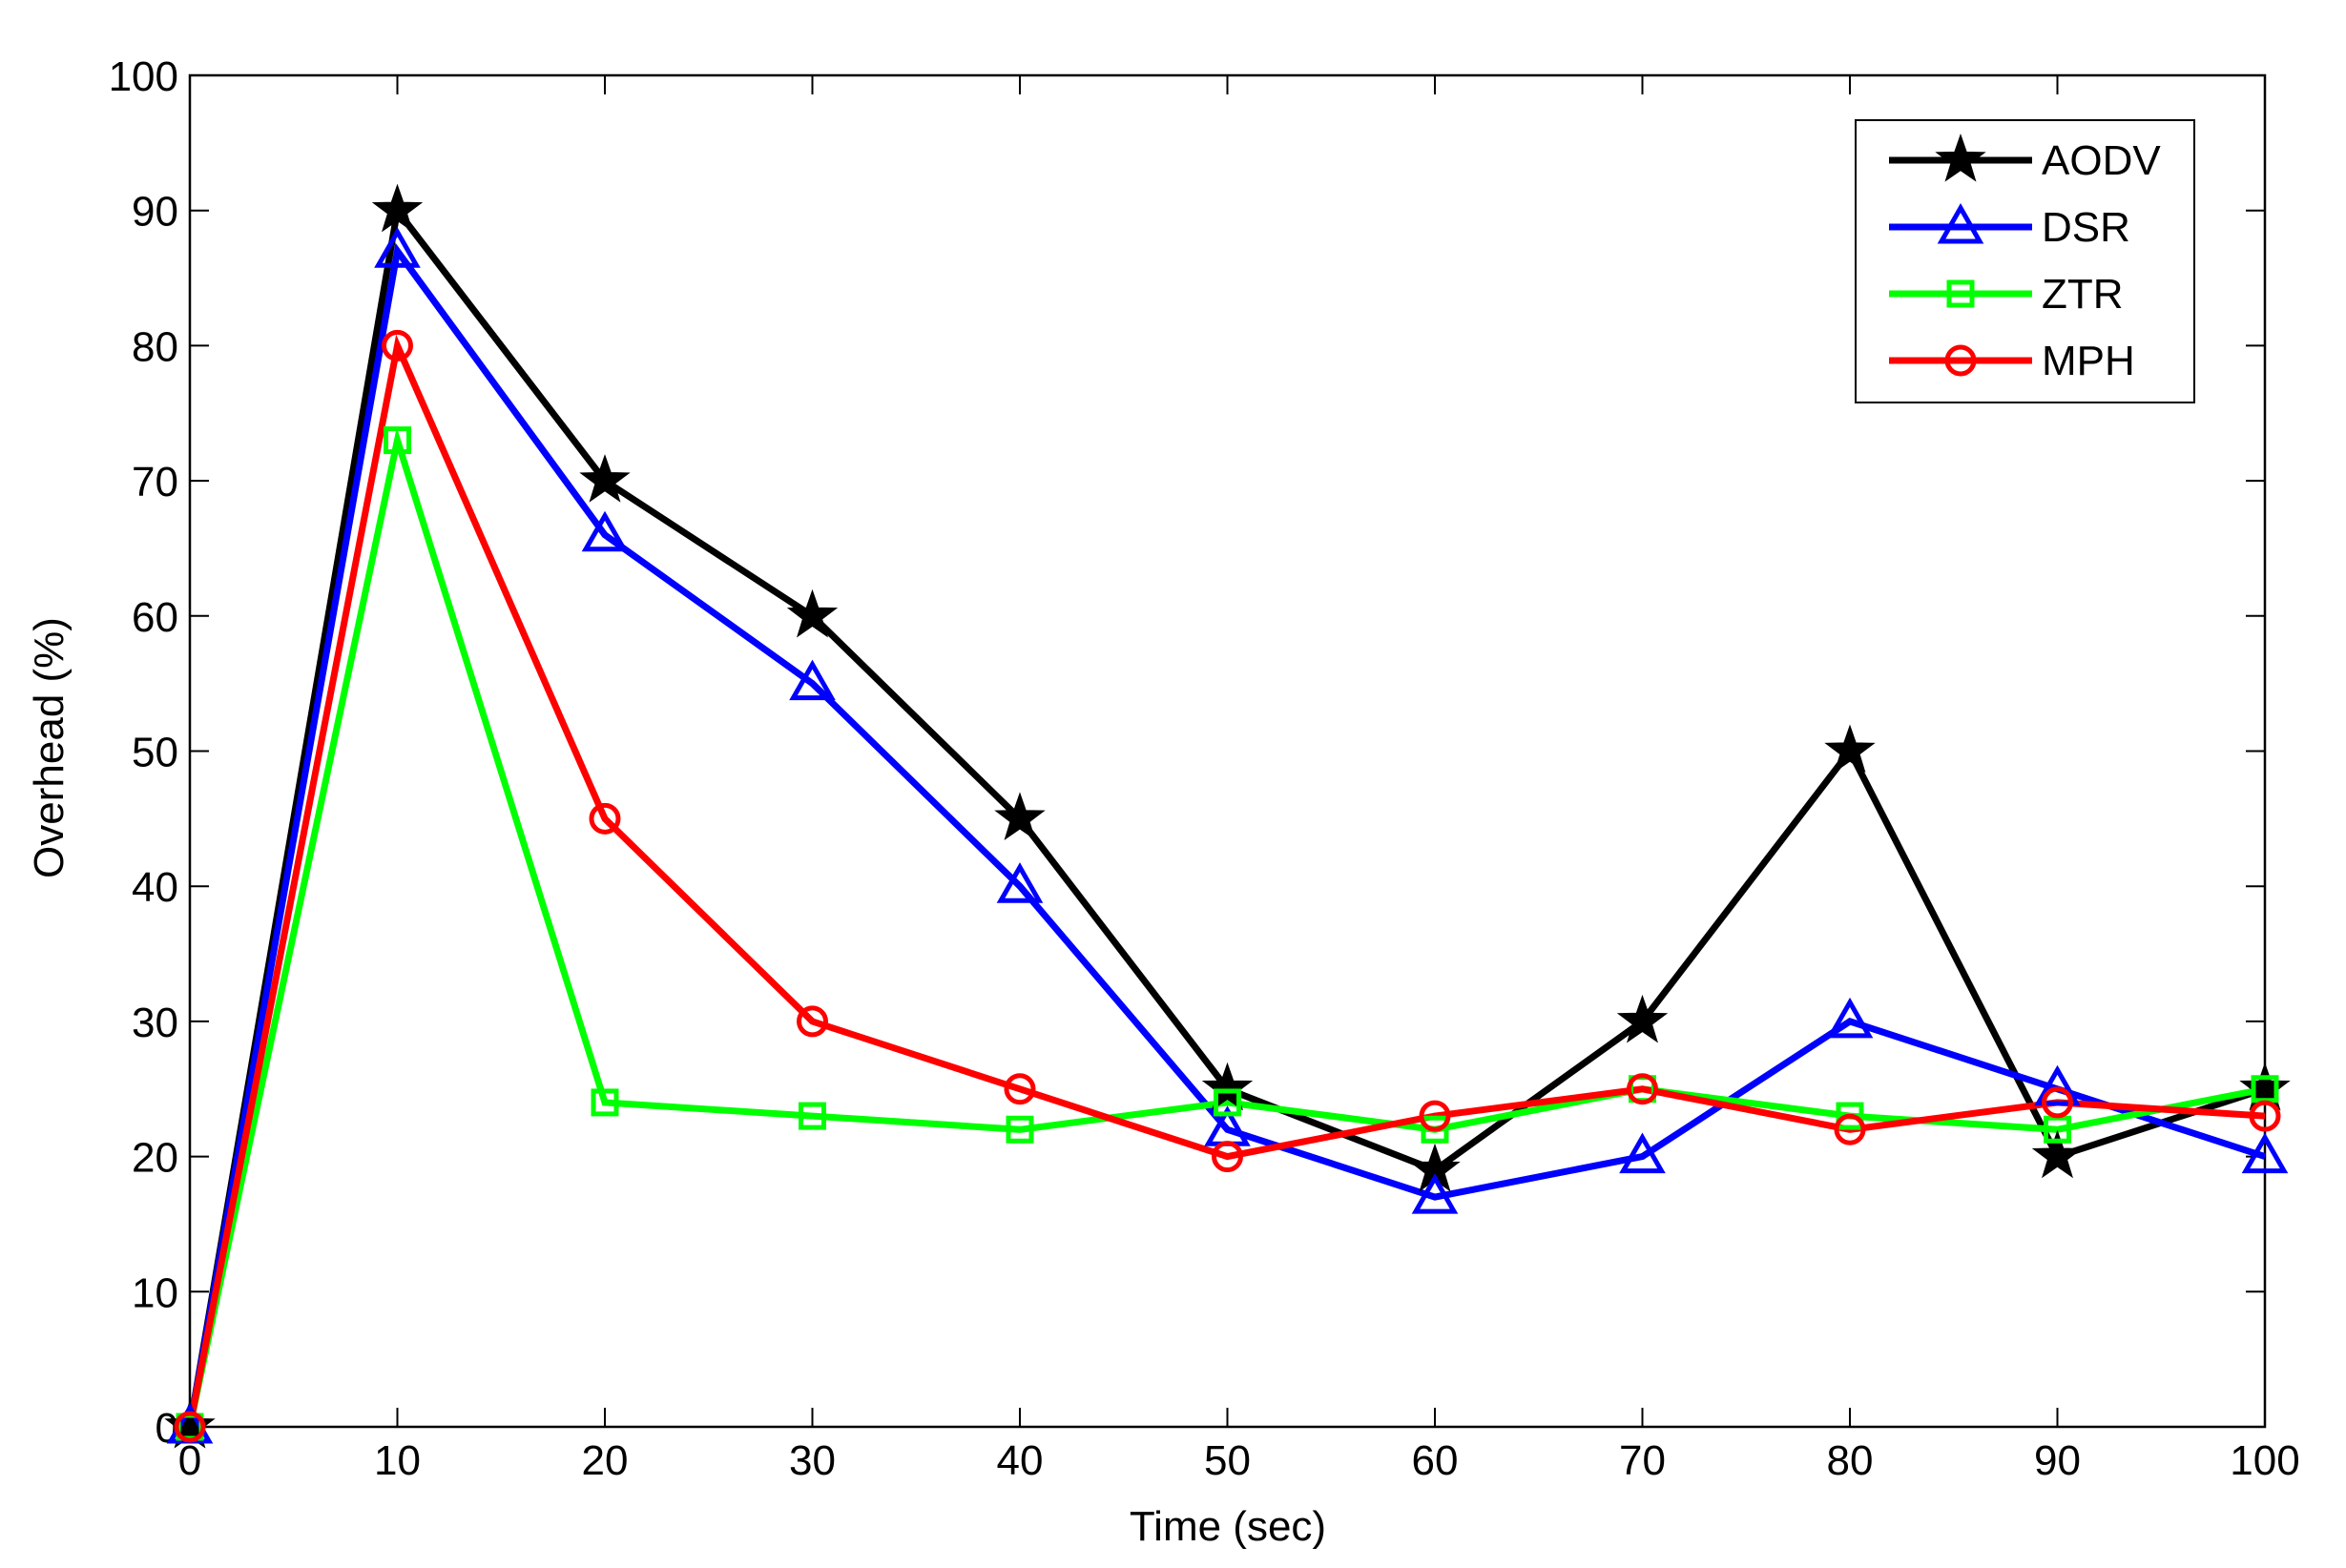  What do you see at coordinates (1960, 157) in the screenshot?
I see `legend-marker-aodv` at bounding box center [1960, 157].